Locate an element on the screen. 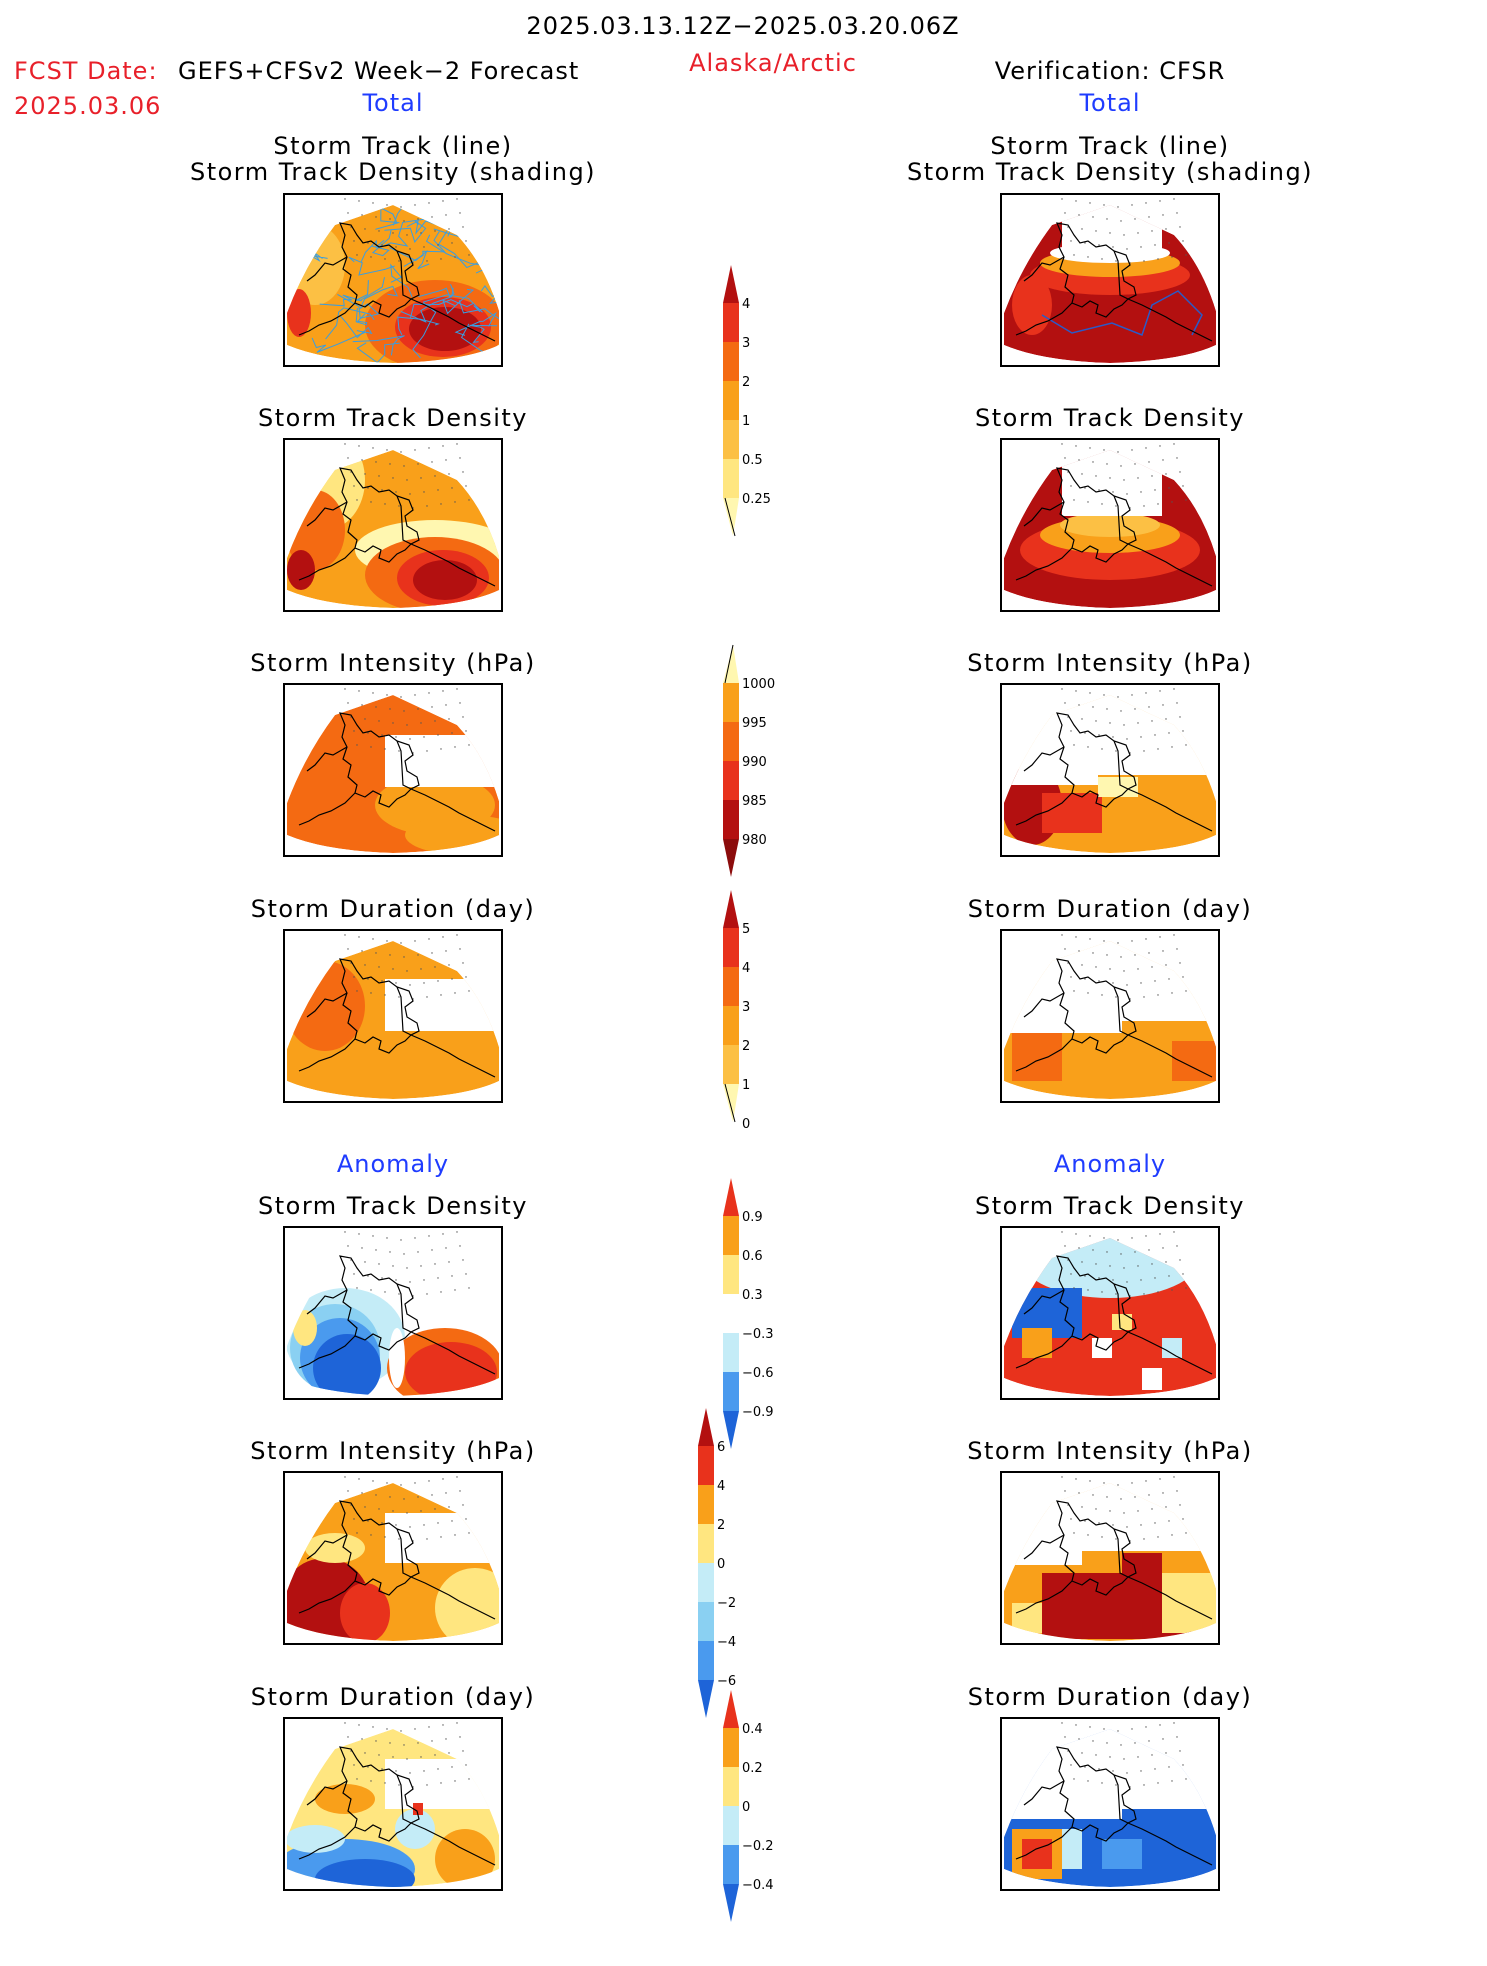 The height and width of the screenshot is (1966, 1487). colorbar-duration-total: 5 4 3 2 1 0 is located at coordinates (763, 1028).